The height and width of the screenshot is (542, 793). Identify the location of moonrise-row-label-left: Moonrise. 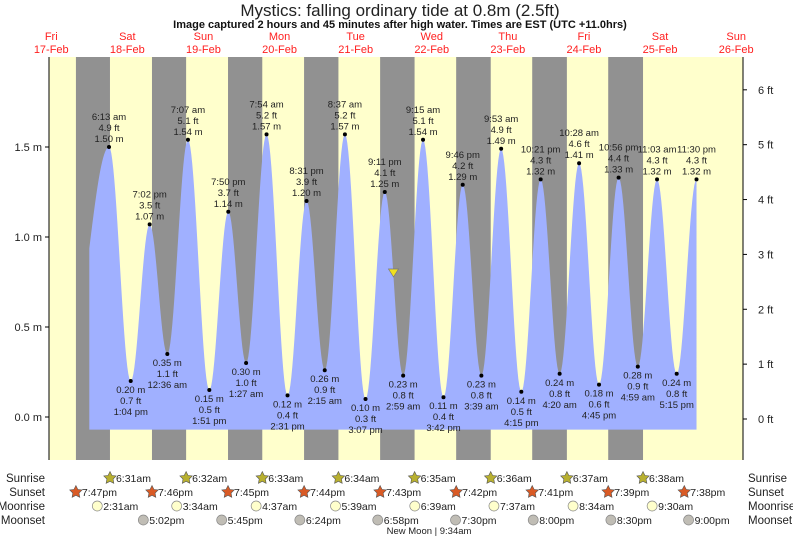
(22, 507).